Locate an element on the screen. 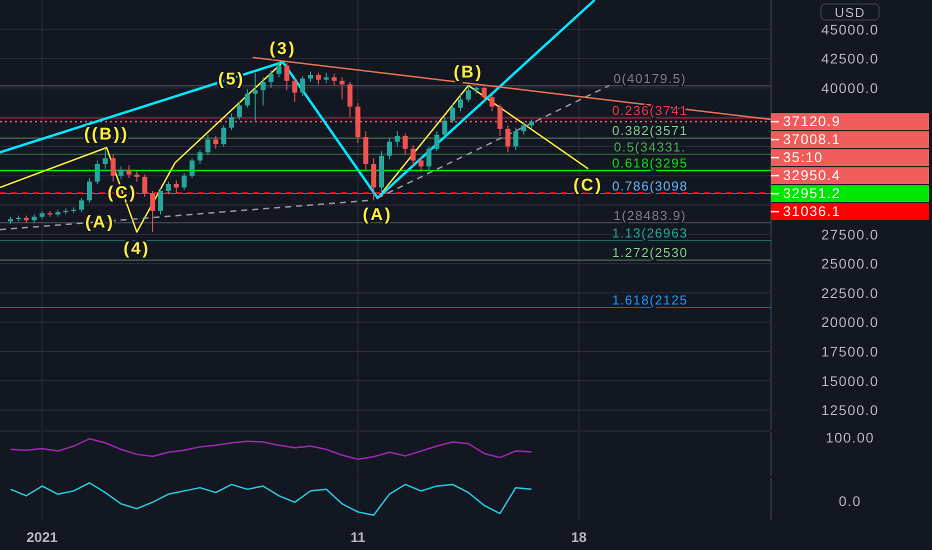  annotation: 0.236(3741 is located at coordinates (650, 110).